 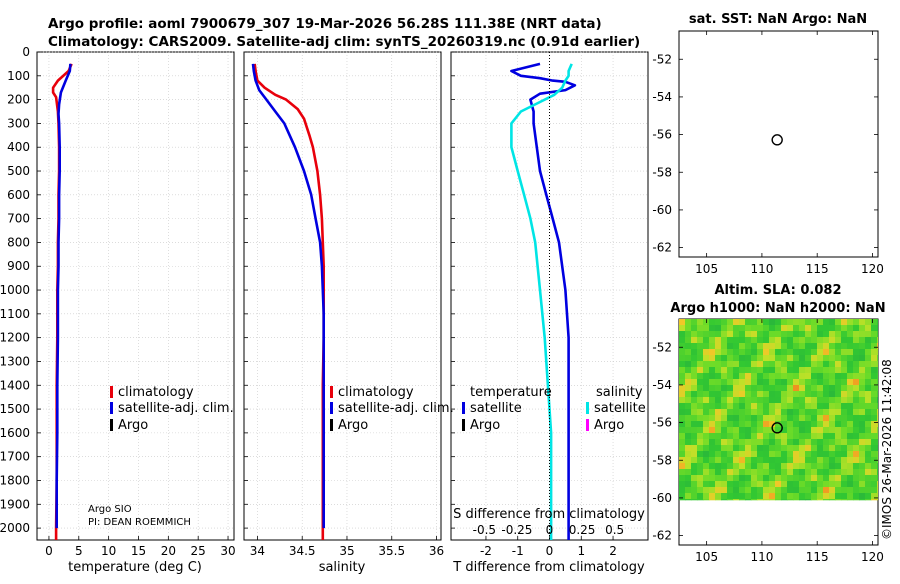 I want to click on depth-tick-label: 1600, so click(x=15, y=433).